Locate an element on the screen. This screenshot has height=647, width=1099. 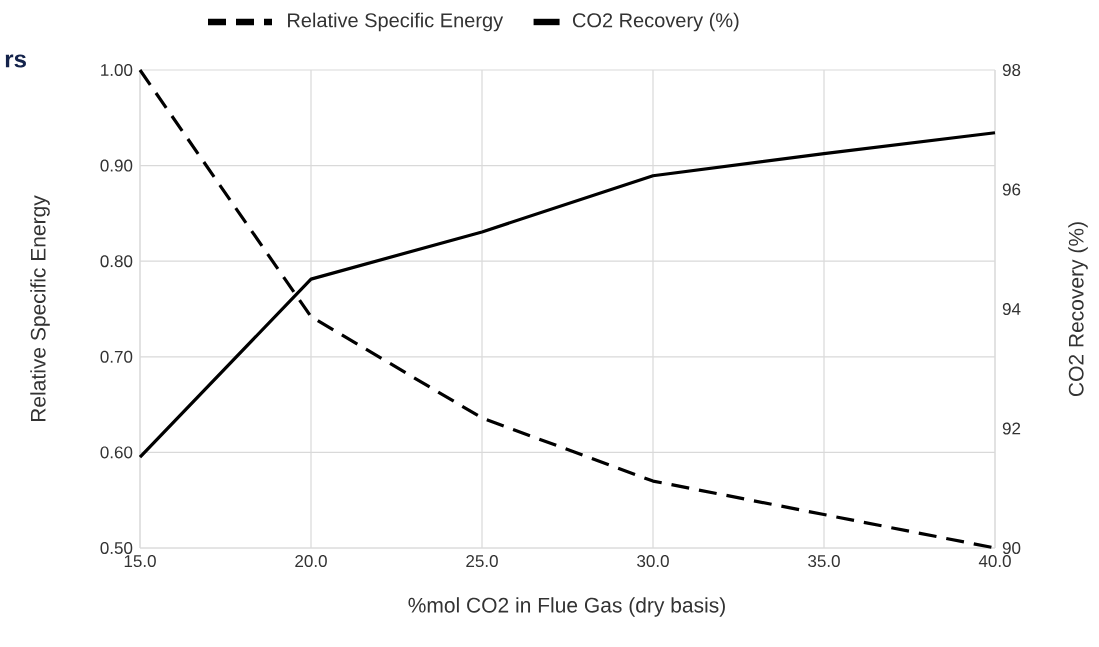
x-tick-label: 20.0 is located at coordinates (311, 561).